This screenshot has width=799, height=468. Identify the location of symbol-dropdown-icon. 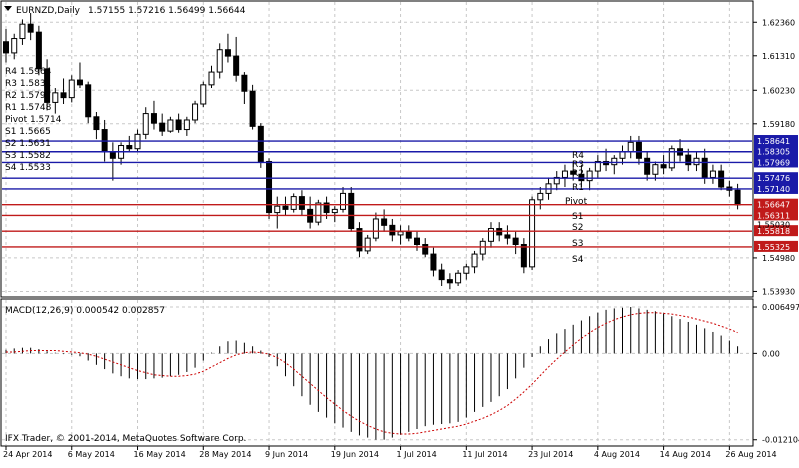
(8, 8).